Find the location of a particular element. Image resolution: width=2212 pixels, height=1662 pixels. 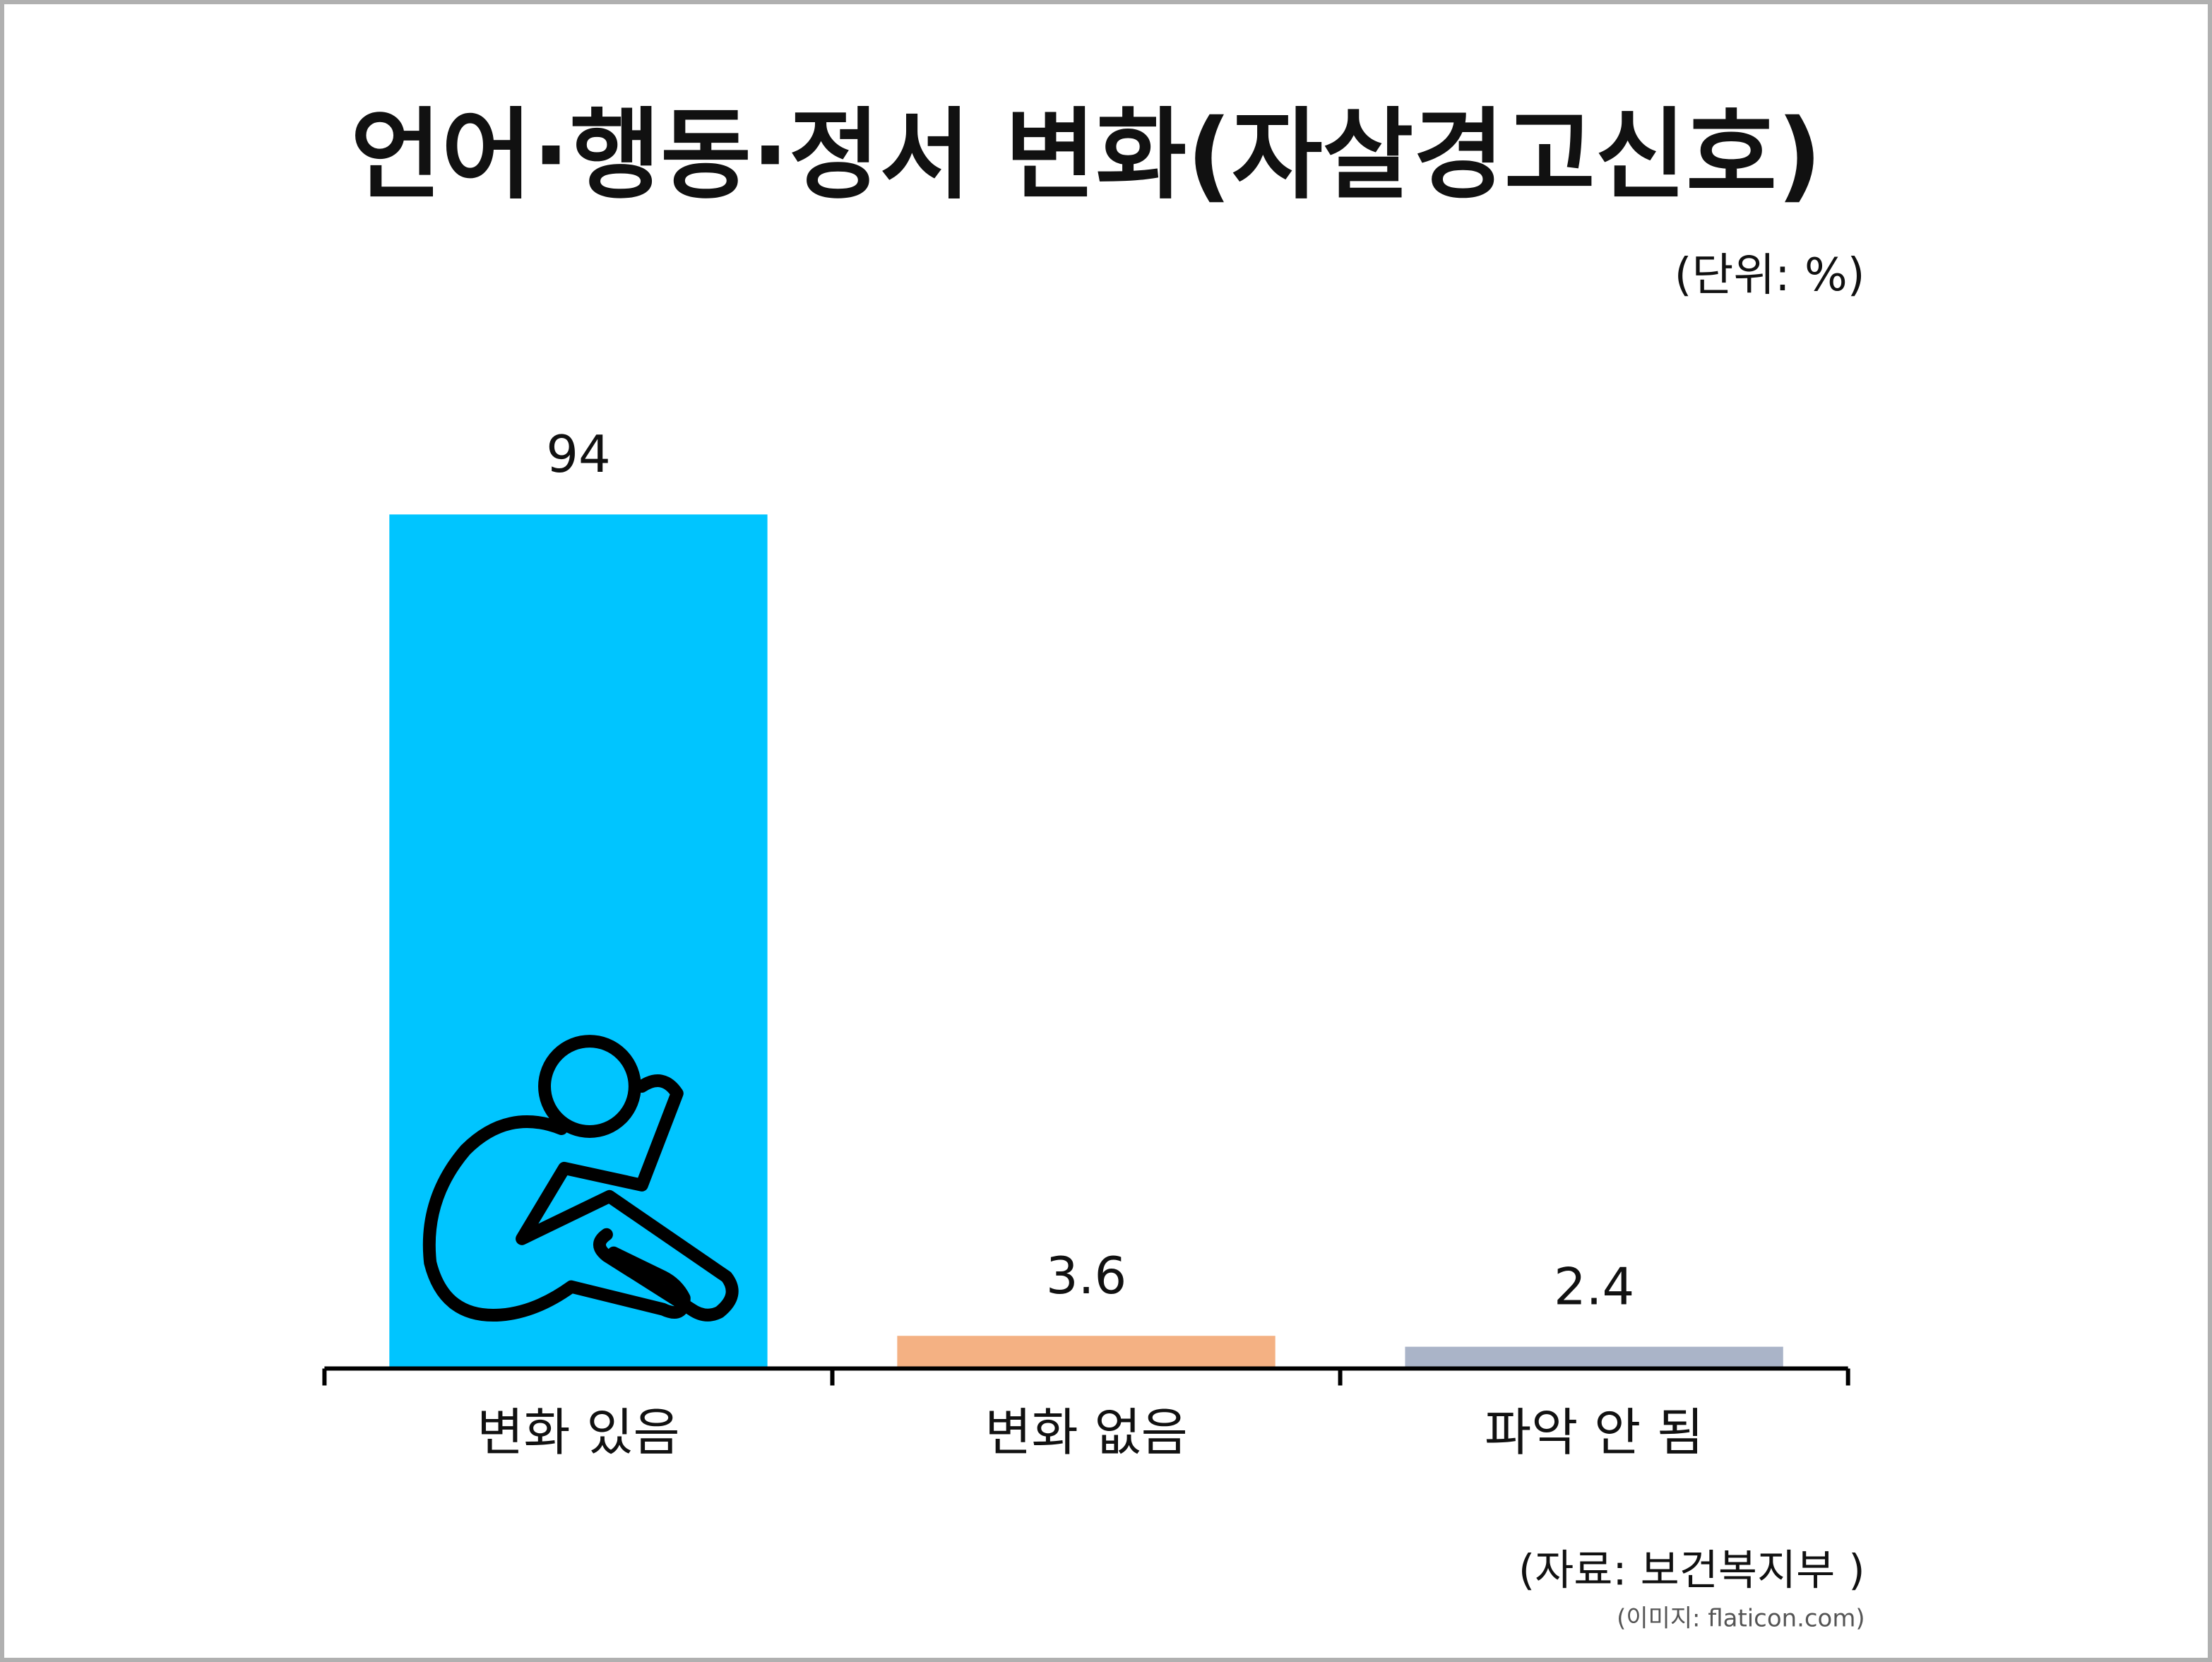

chart-title: 언어·행동·정서 변화(자살경고신호) is located at coordinates (1085, 155).